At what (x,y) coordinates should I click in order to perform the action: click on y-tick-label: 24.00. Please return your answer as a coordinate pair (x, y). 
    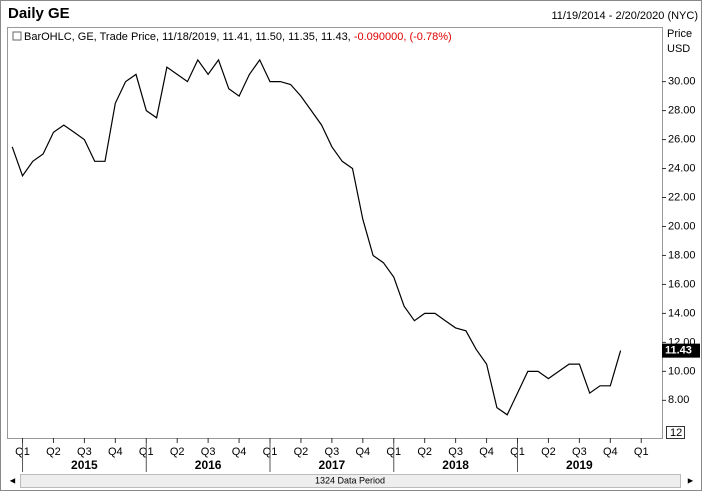
    Looking at the image, I should click on (682, 168).